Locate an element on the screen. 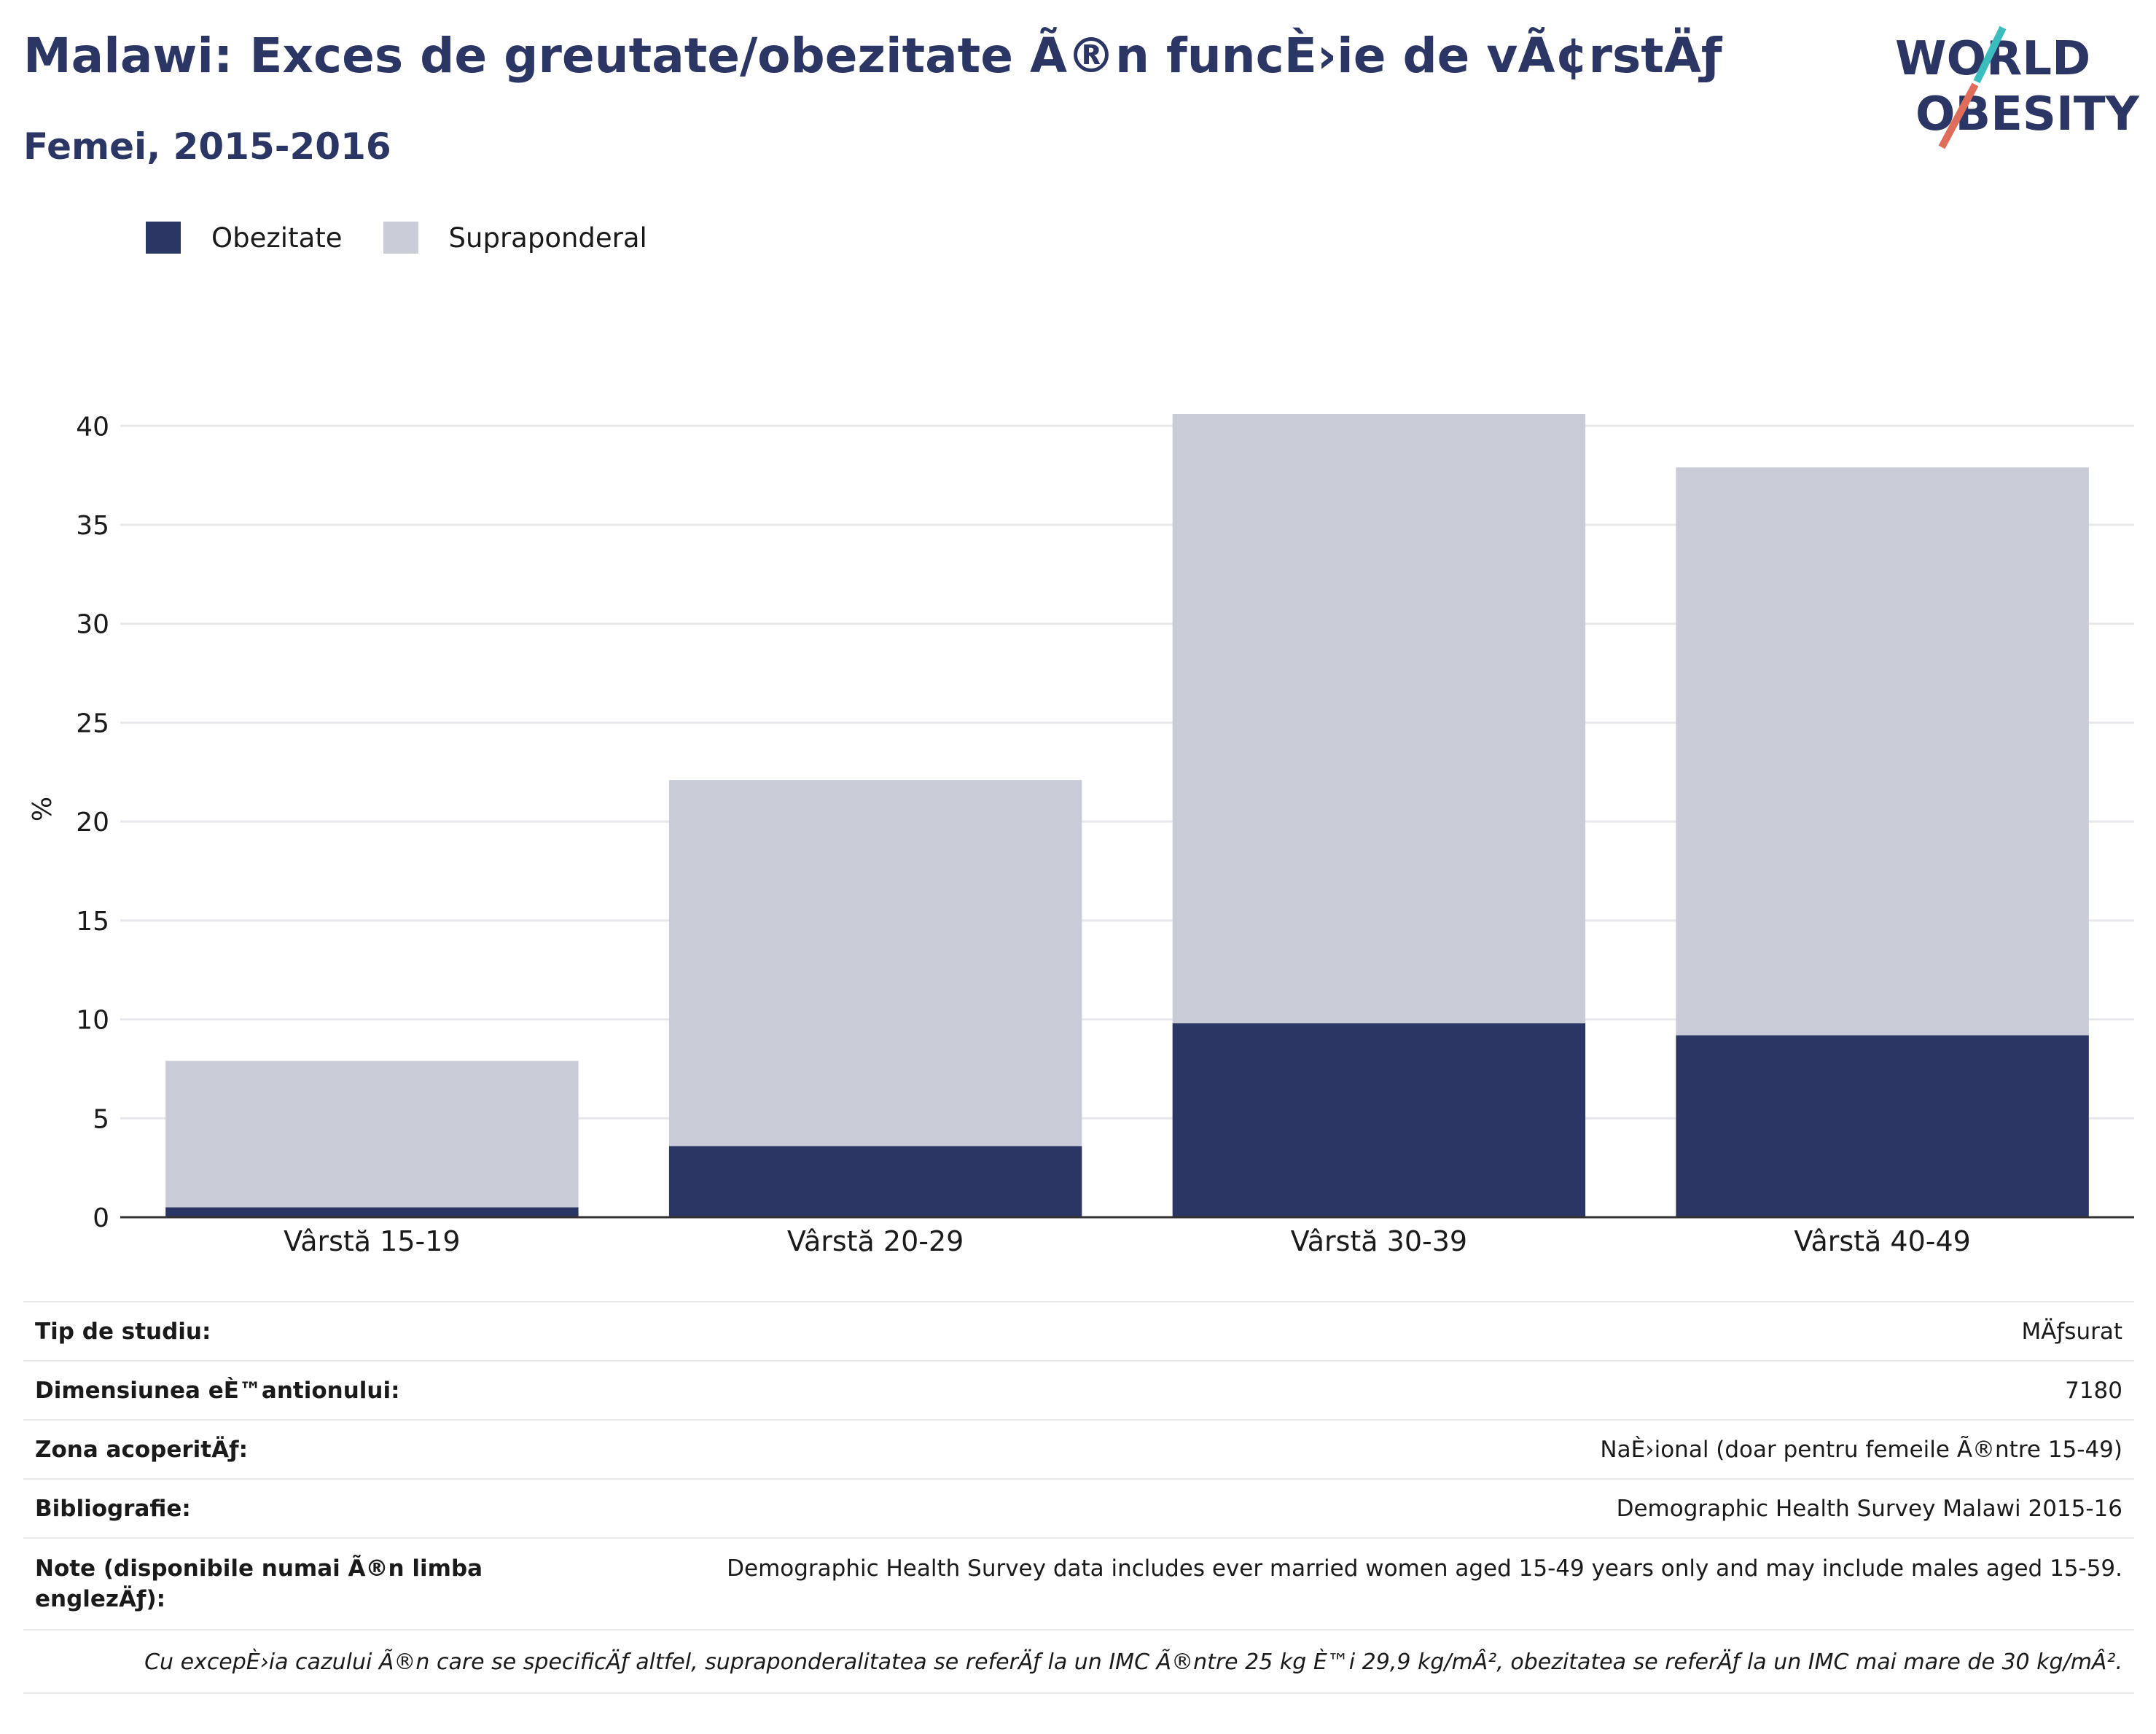 Image resolution: width=2156 pixels, height=1734 pixels. y-tick-label: 15 is located at coordinates (93, 922).